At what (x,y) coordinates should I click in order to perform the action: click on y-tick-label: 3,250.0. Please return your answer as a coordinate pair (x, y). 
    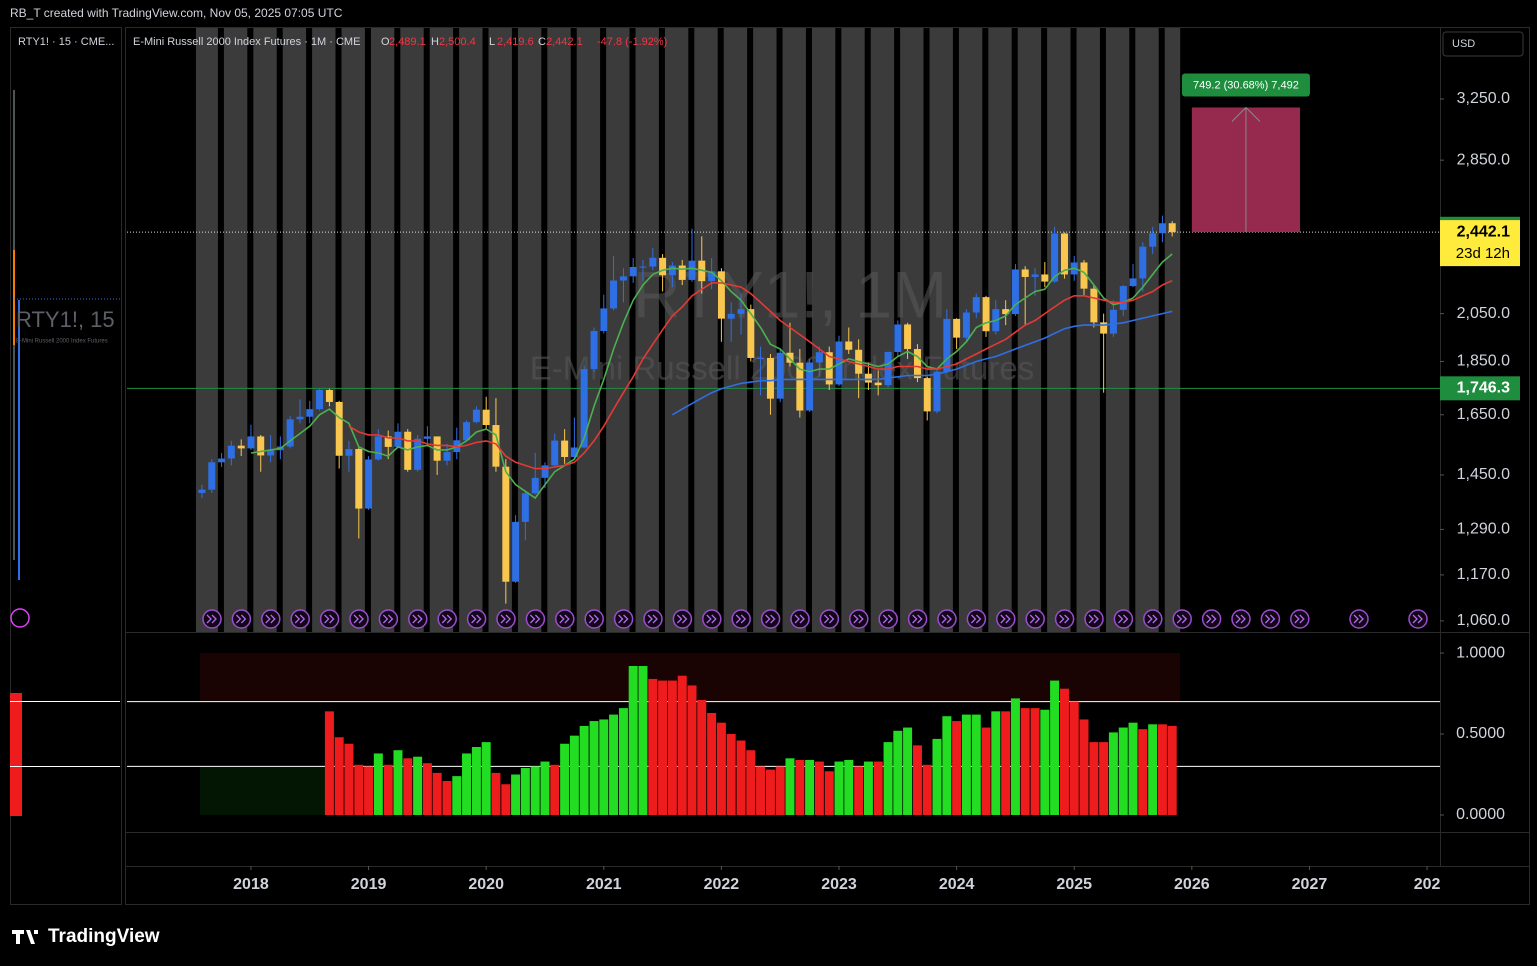
    Looking at the image, I should click on (1483, 98).